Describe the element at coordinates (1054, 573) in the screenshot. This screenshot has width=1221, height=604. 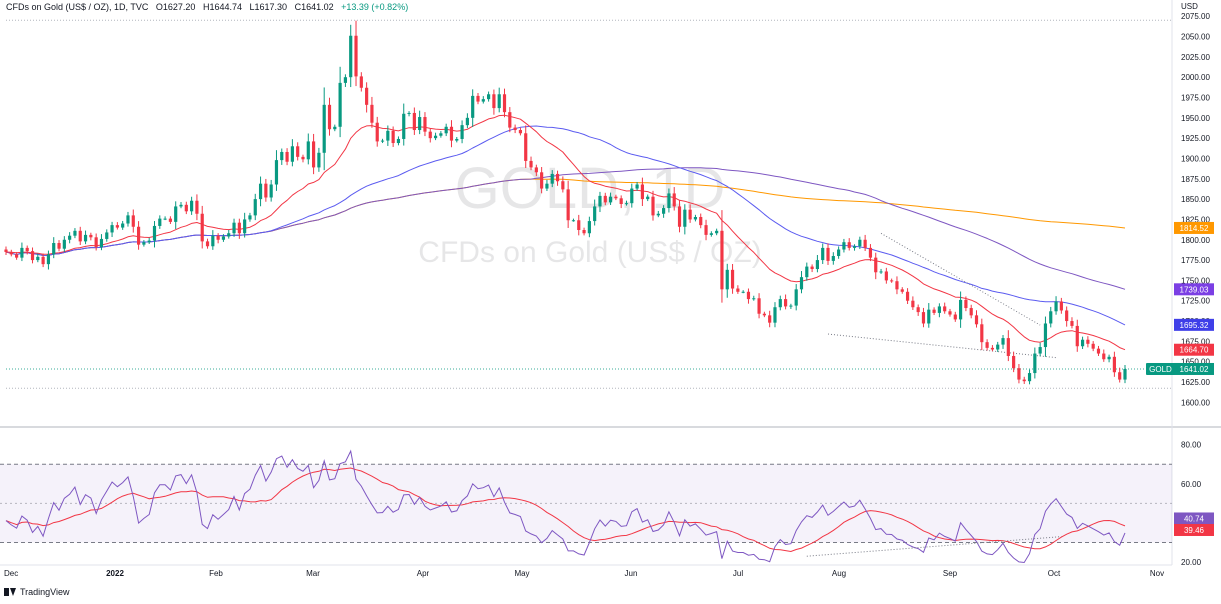
I see `time-tick-label: Oct` at that location.